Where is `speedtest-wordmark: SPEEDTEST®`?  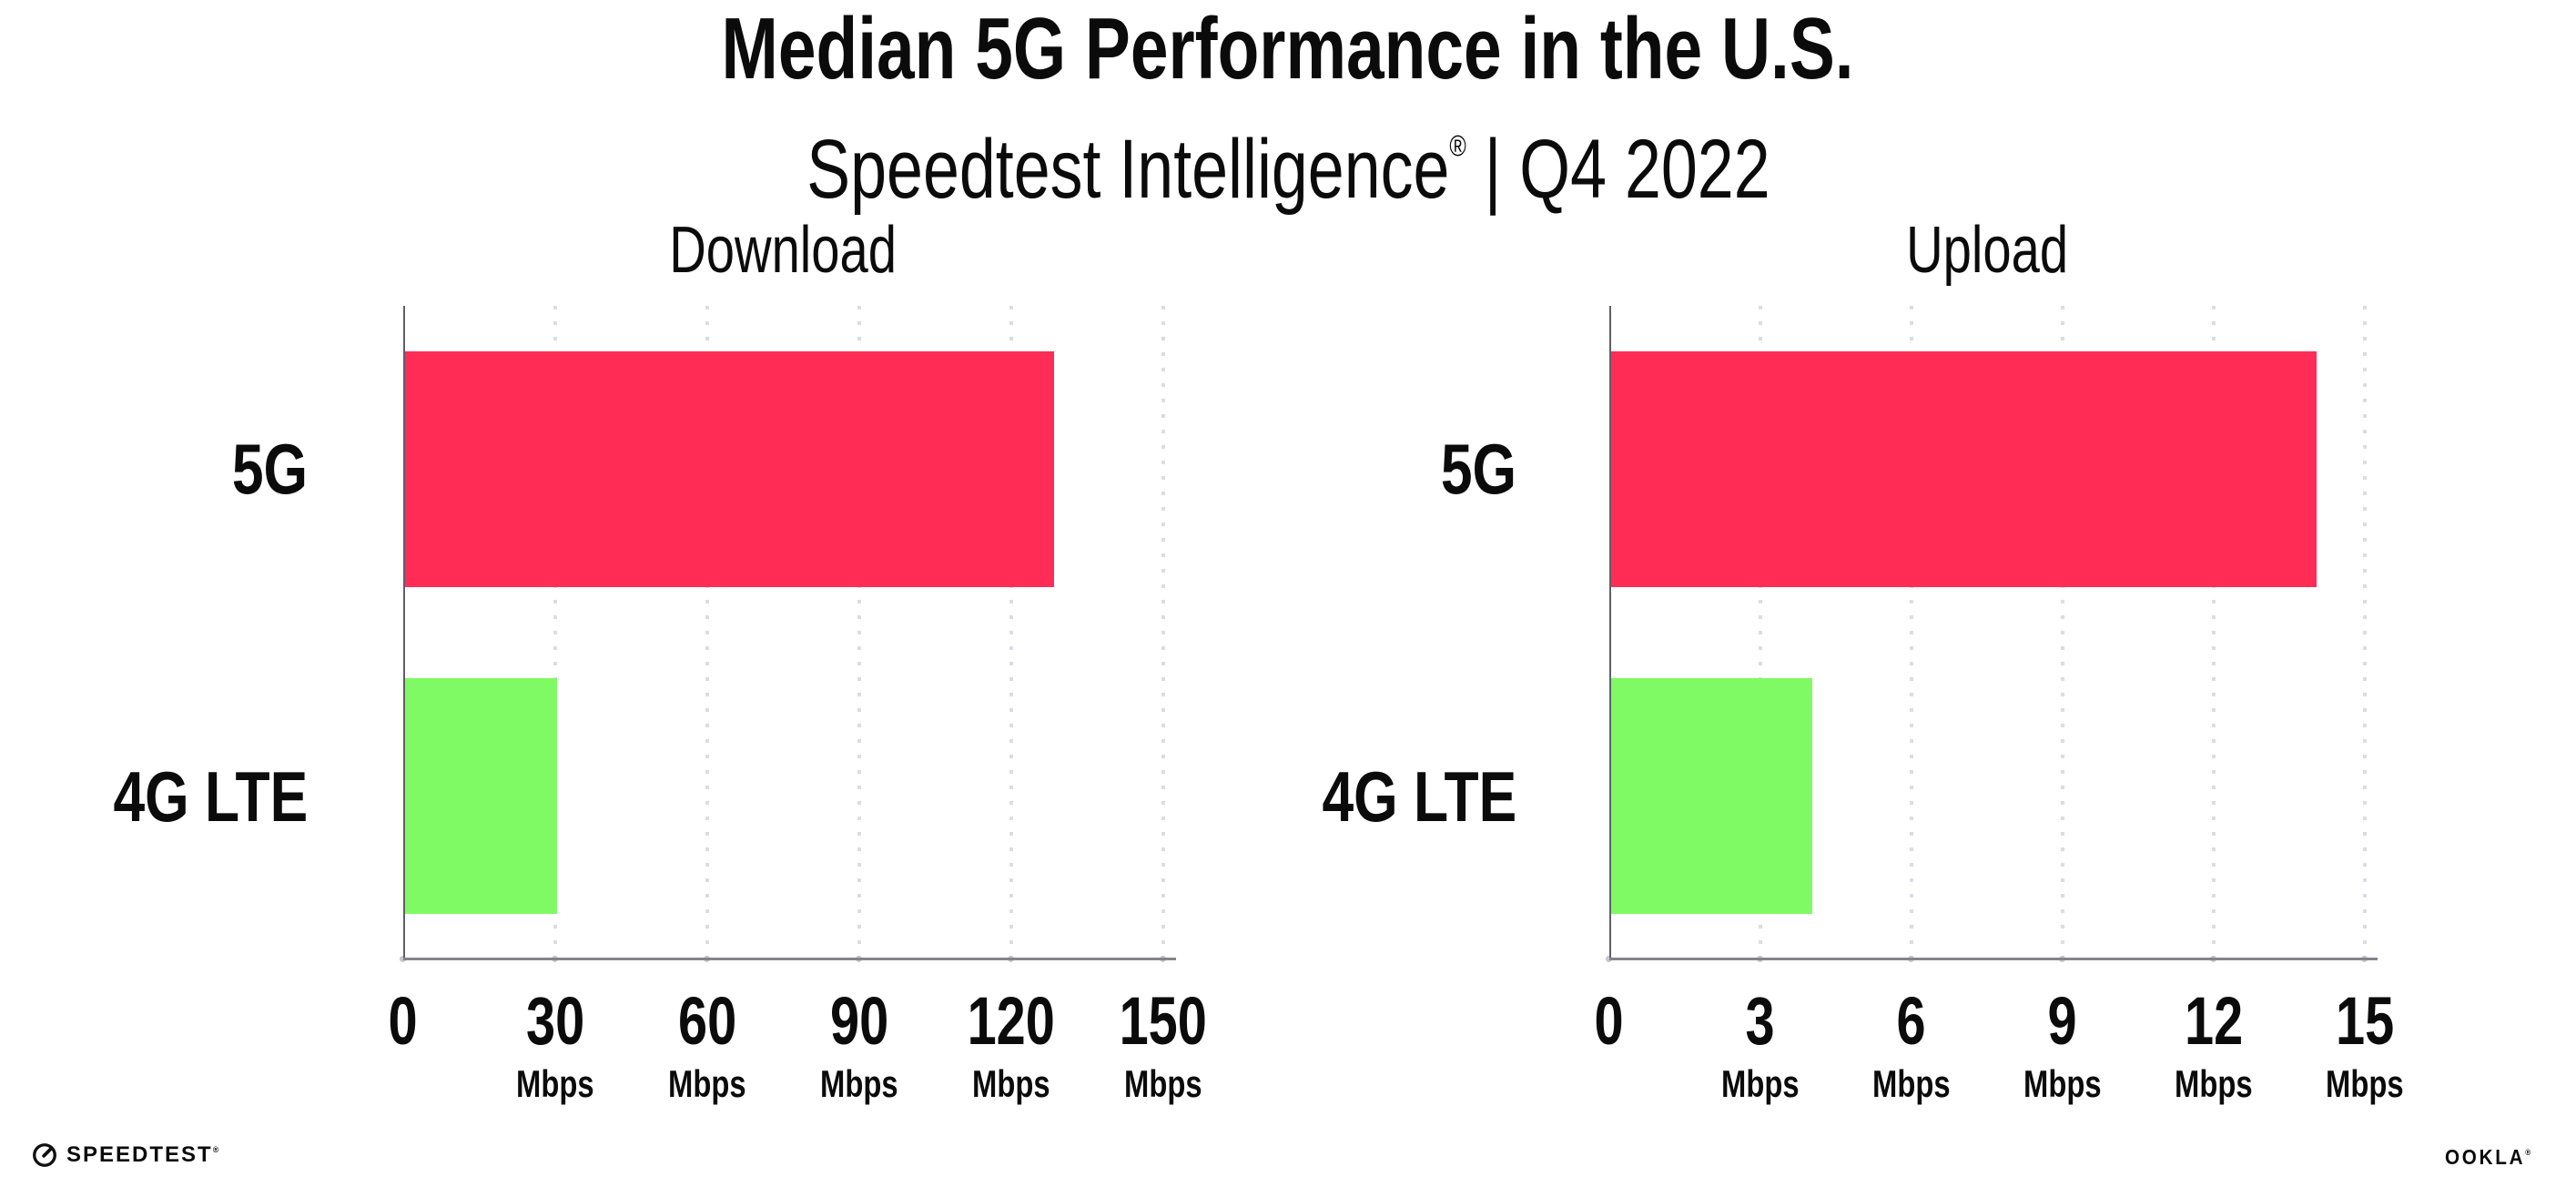
speedtest-wordmark: SPEEDTEST® is located at coordinates (143, 1154).